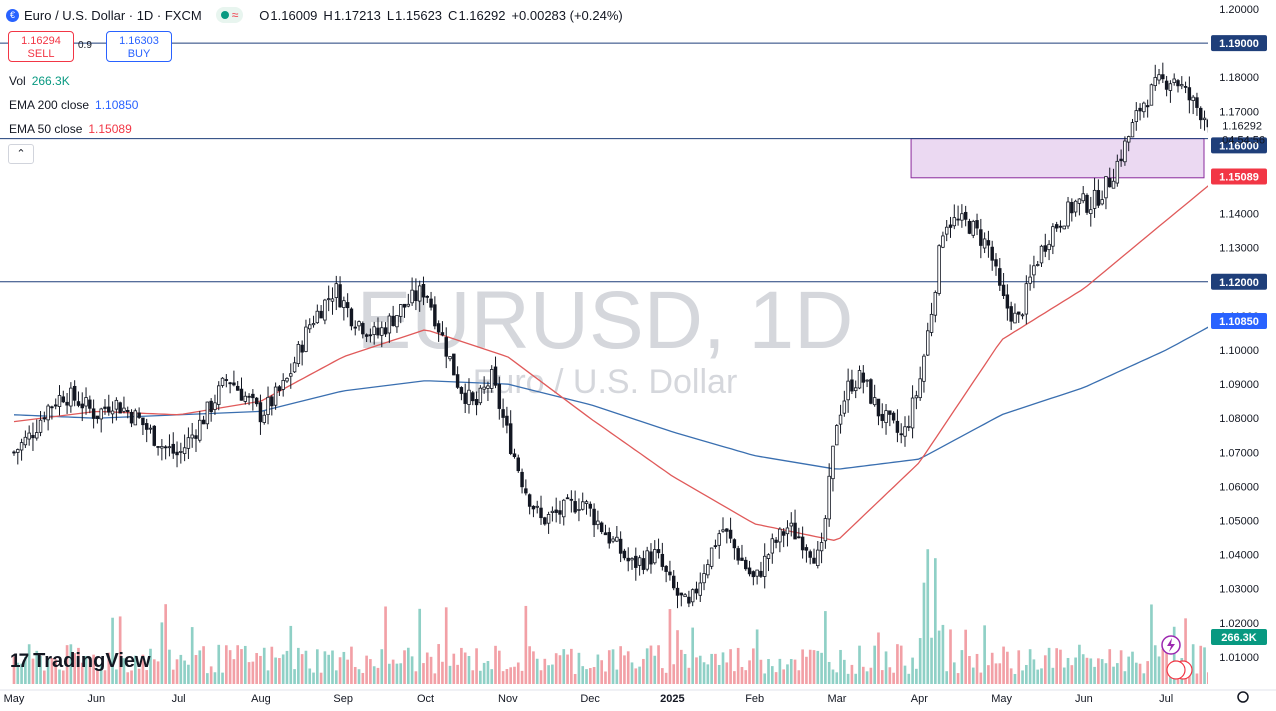  What do you see at coordinates (1205, 669) in the screenshot?
I see `corner-icons` at bounding box center [1205, 669].